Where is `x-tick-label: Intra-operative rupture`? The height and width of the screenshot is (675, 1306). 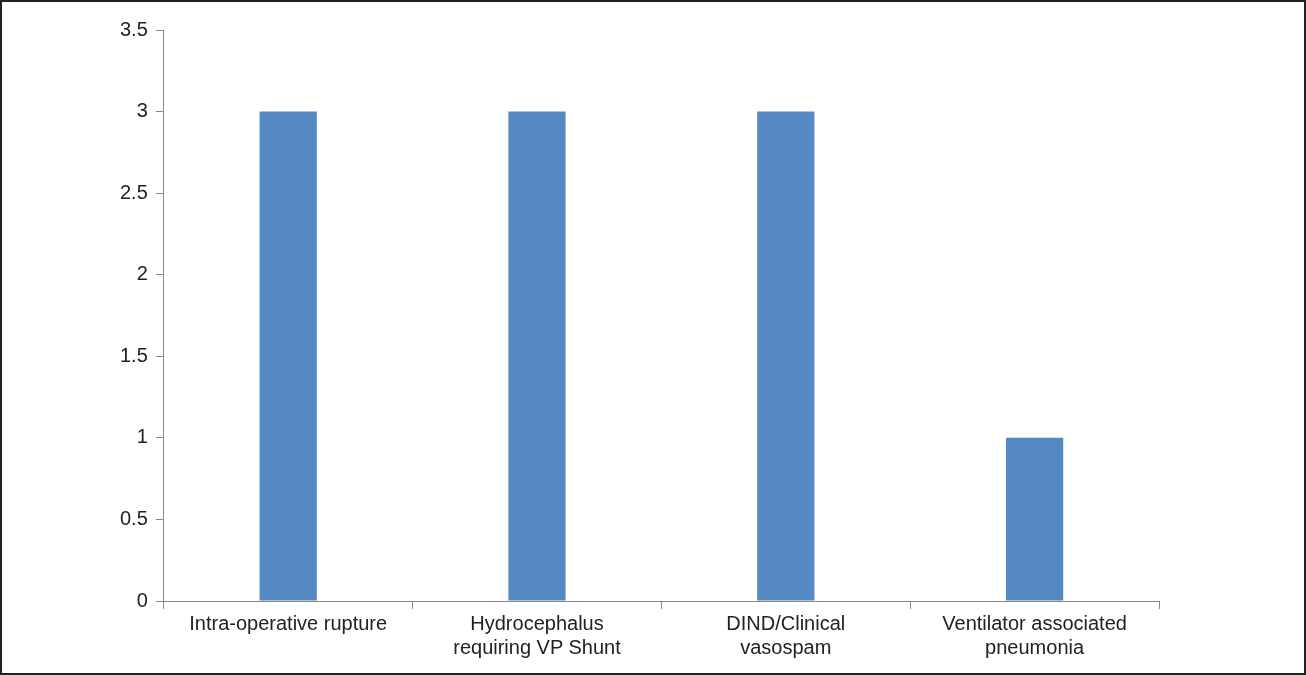 x-tick-label: Intra-operative rupture is located at coordinates (288, 622).